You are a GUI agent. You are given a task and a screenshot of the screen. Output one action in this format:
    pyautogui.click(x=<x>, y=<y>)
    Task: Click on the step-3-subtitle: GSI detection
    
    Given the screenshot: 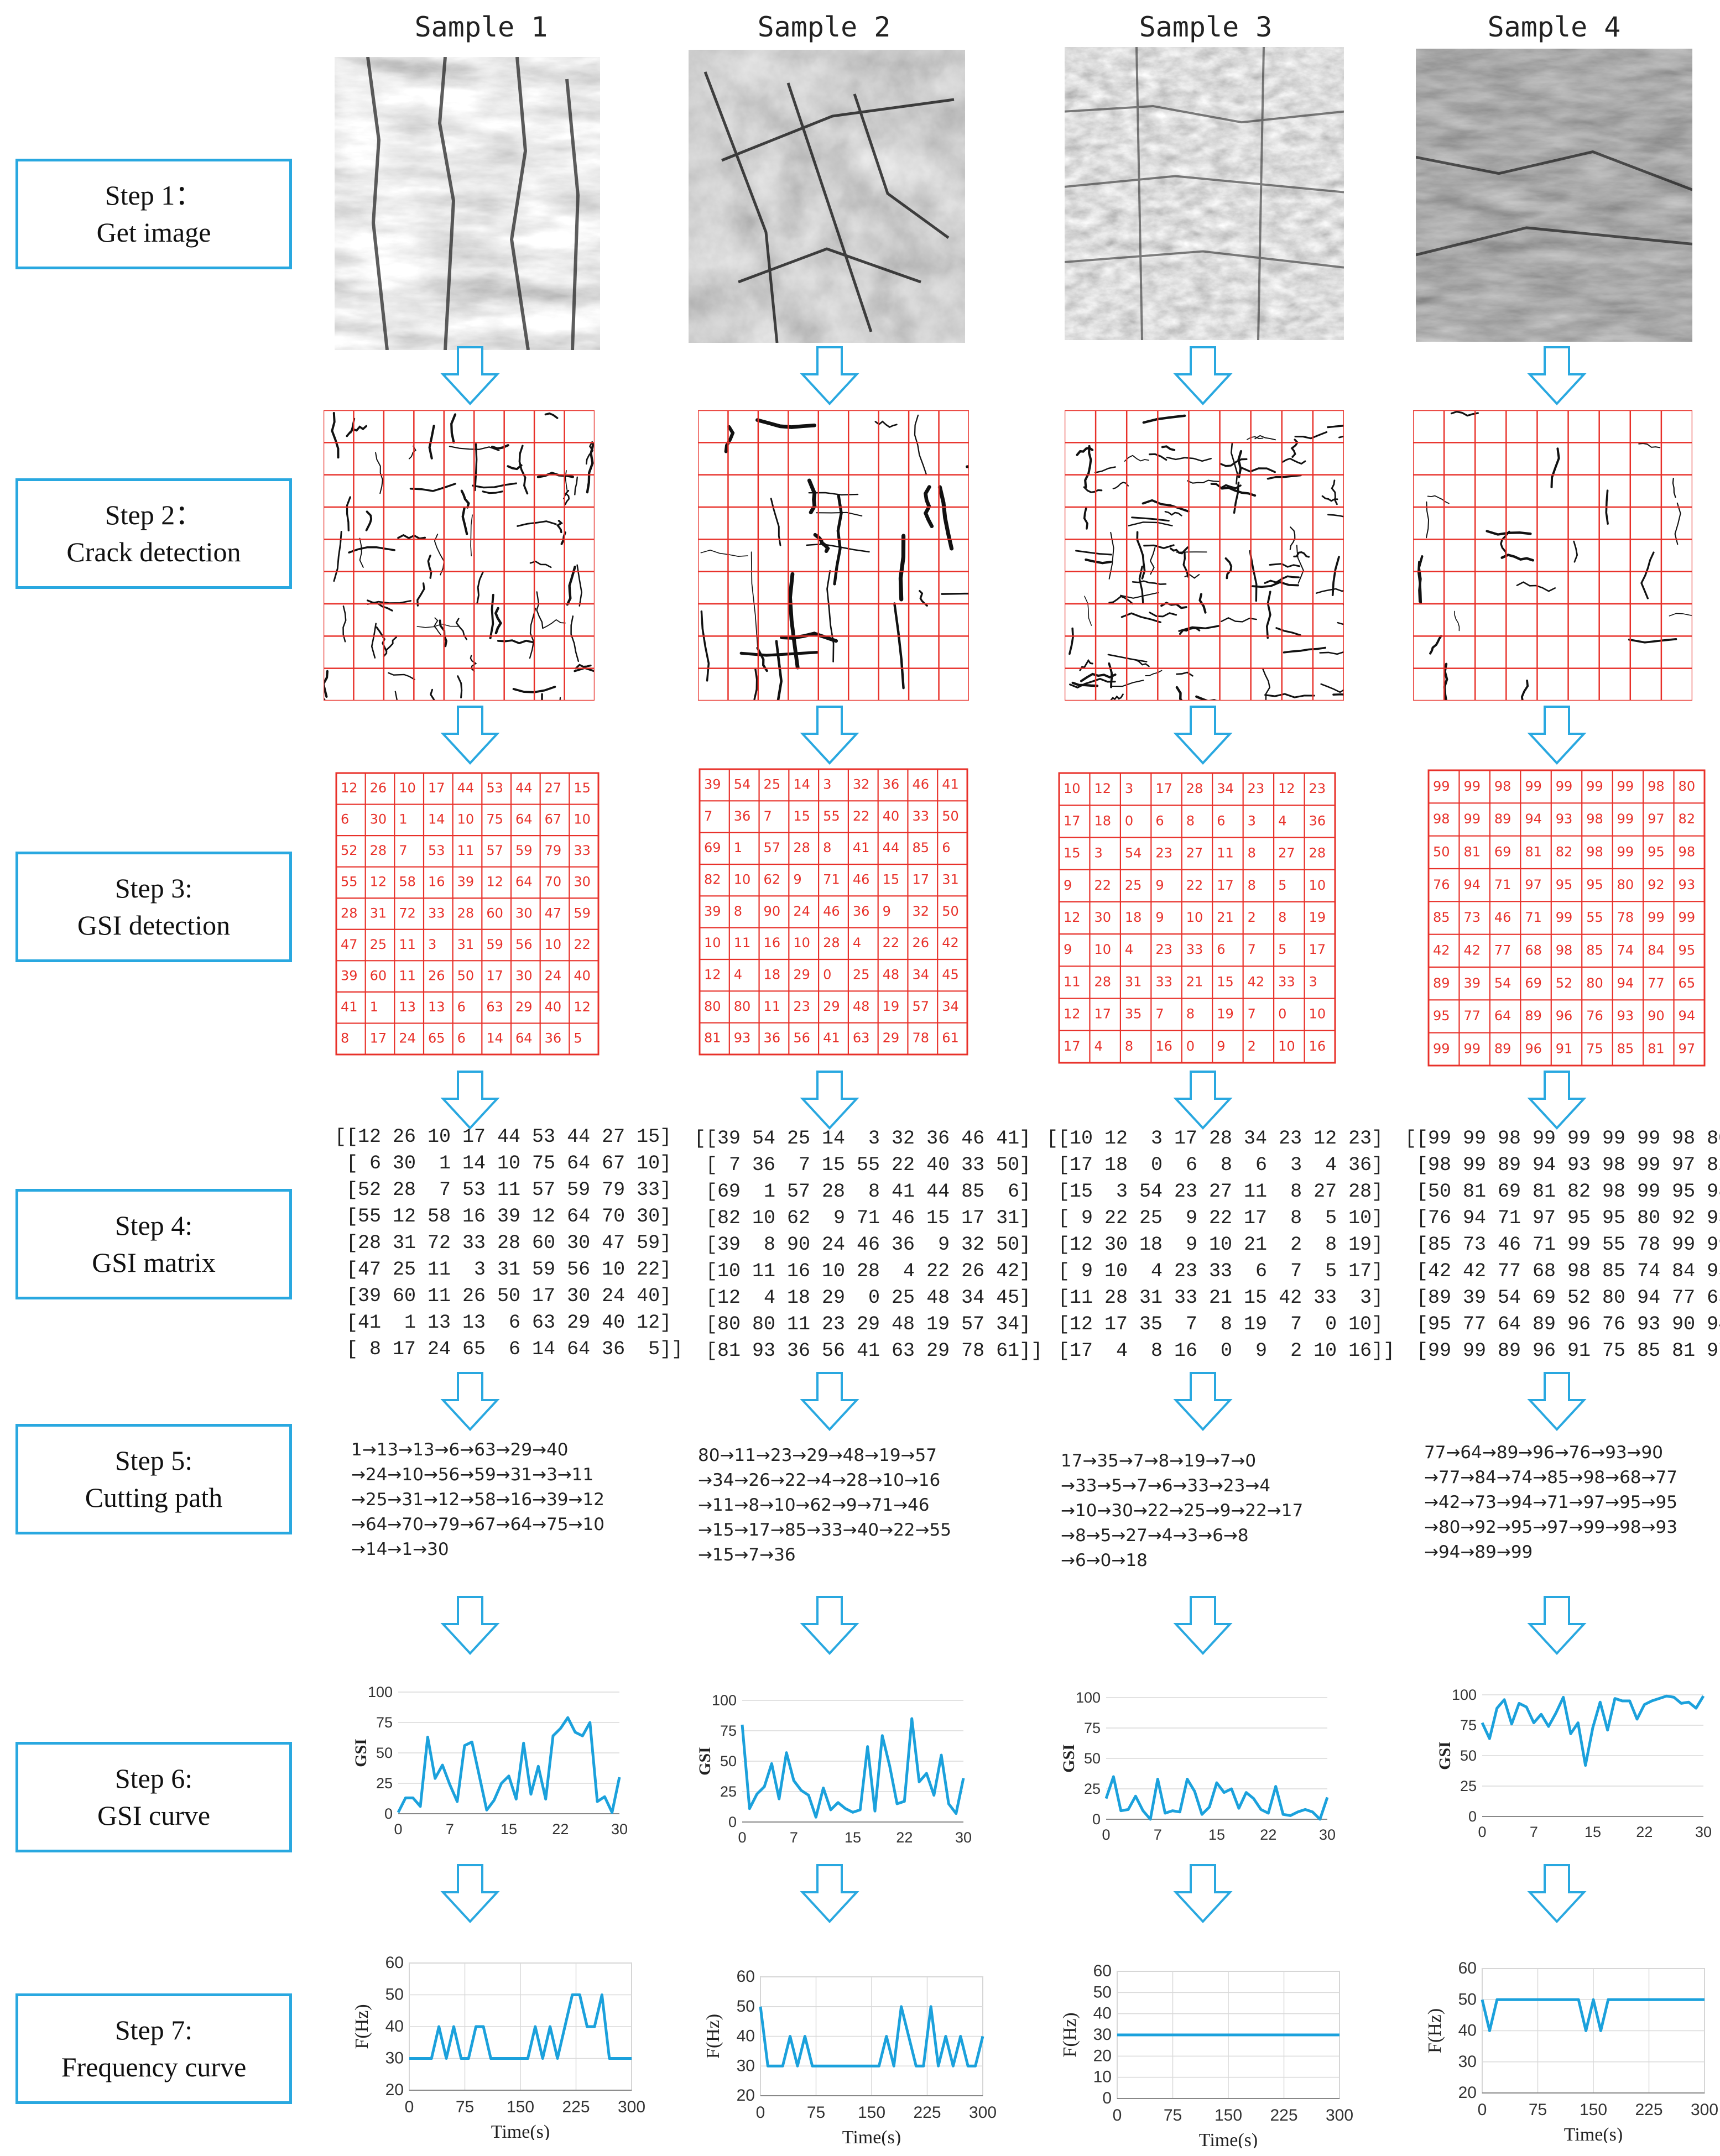 What is the action you would take?
    pyautogui.click(x=154, y=925)
    